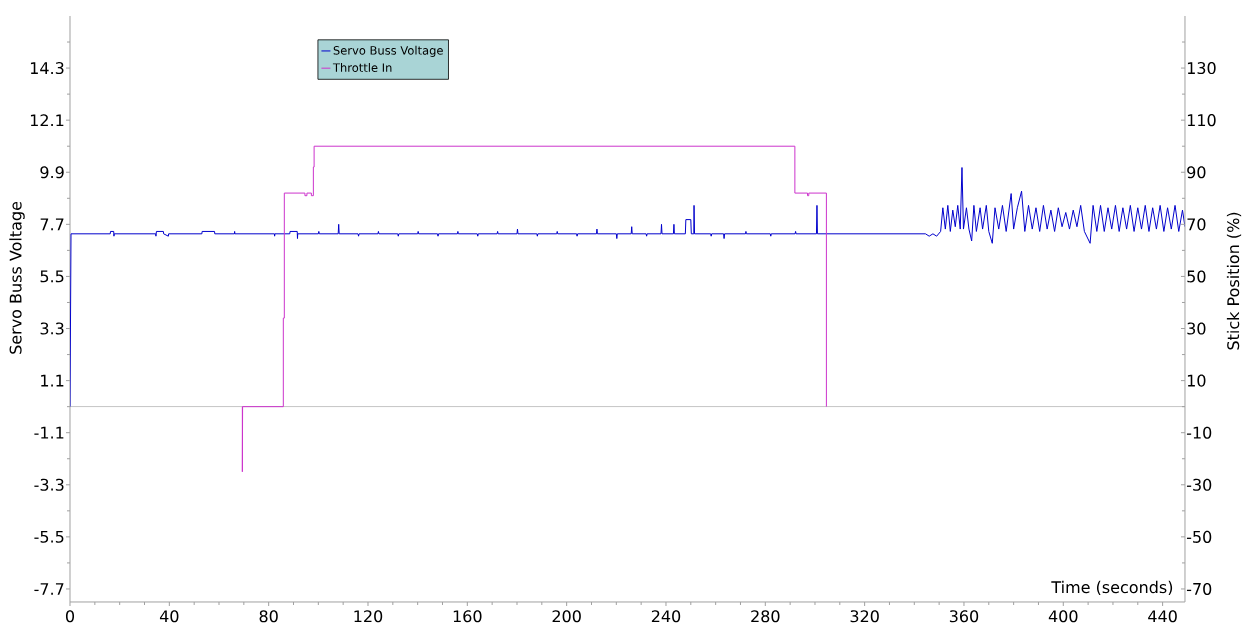 The image size is (1247, 639). I want to click on y2-tick-label: 90, so click(1196, 172).